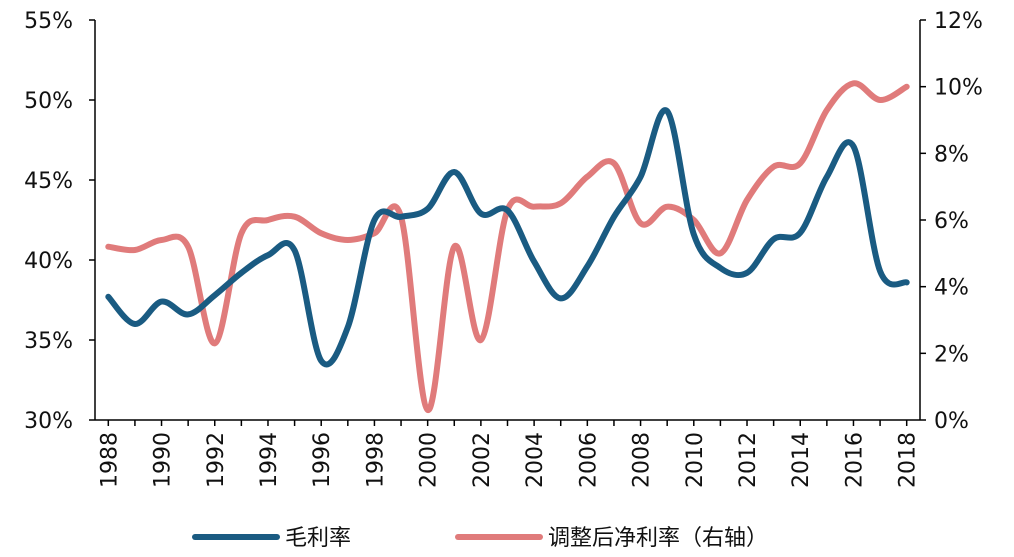  I want to click on legend-gross-margin-label: 毛利率, so click(318, 538).